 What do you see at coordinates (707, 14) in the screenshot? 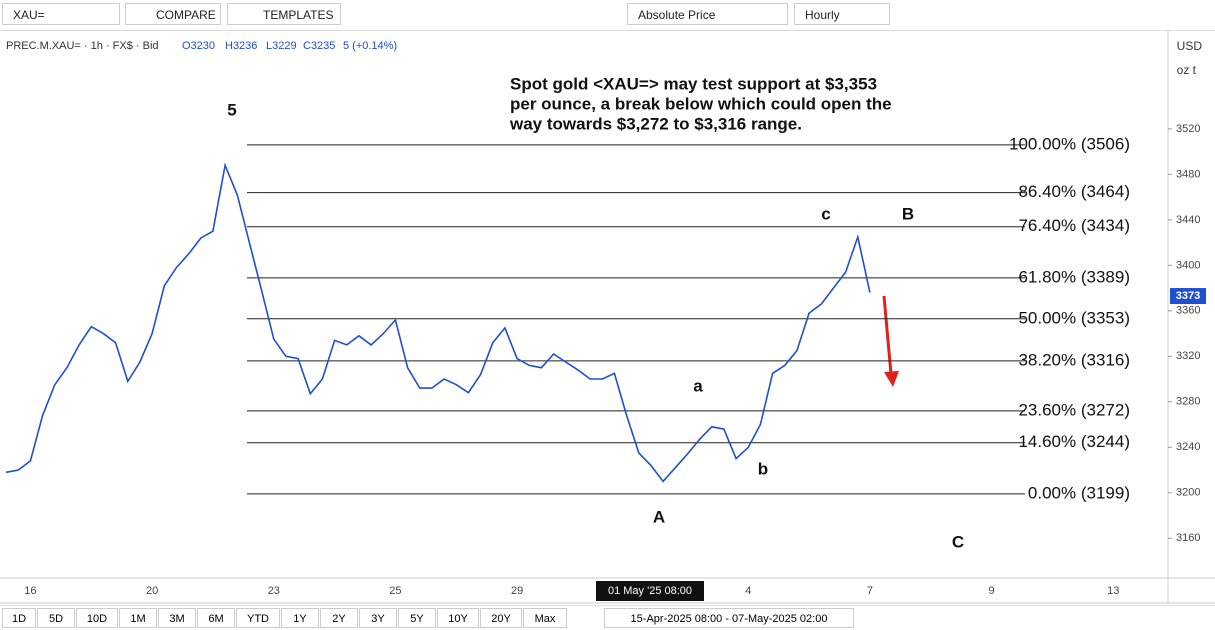
I see `price-mode-select: Absolute Price` at bounding box center [707, 14].